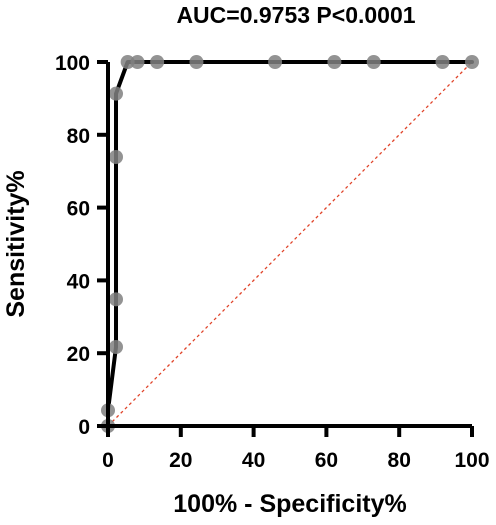 Image resolution: width=496 pixels, height=525 pixels. What do you see at coordinates (78, 209) in the screenshot?
I see `y-tick-label-3: 60` at bounding box center [78, 209].